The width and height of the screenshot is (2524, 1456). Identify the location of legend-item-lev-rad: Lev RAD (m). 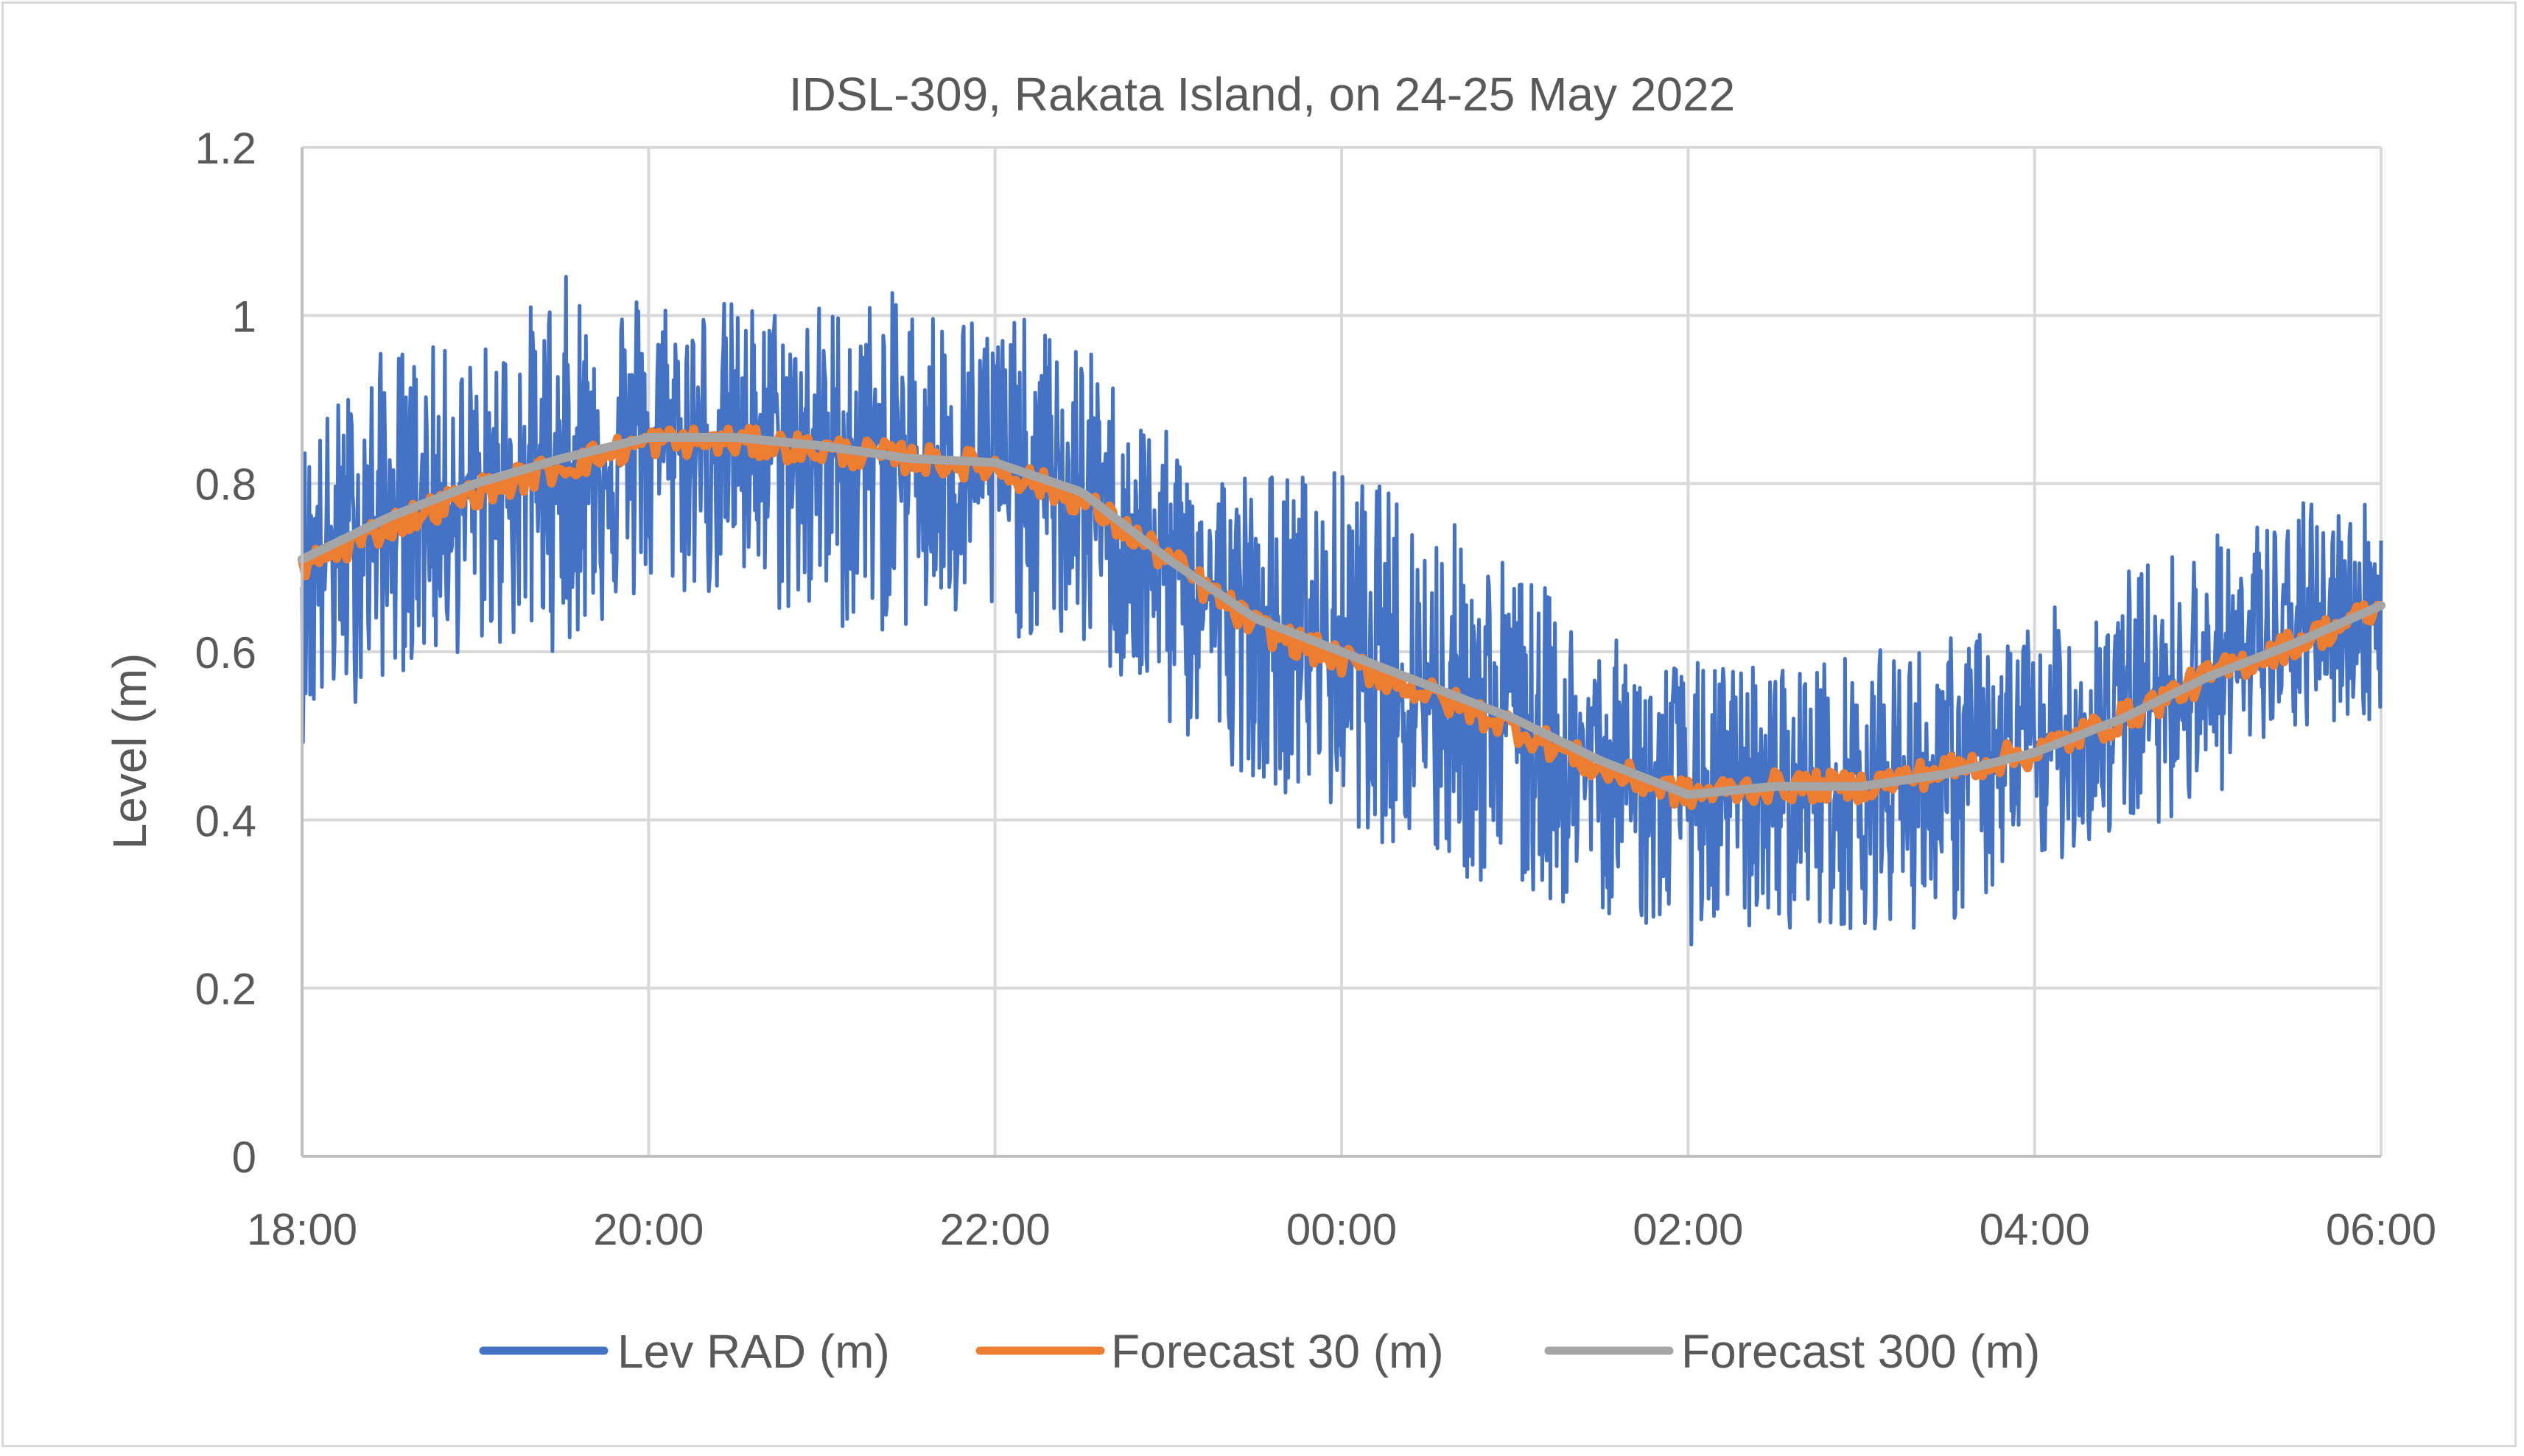
(685, 1351).